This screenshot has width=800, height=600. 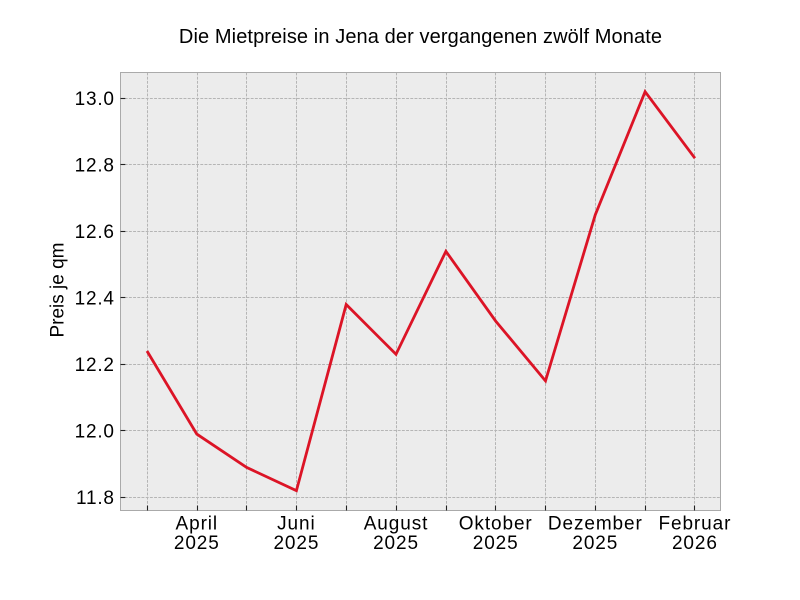 What do you see at coordinates (95, 431) in the screenshot?
I see `svg-text: 12.0` at bounding box center [95, 431].